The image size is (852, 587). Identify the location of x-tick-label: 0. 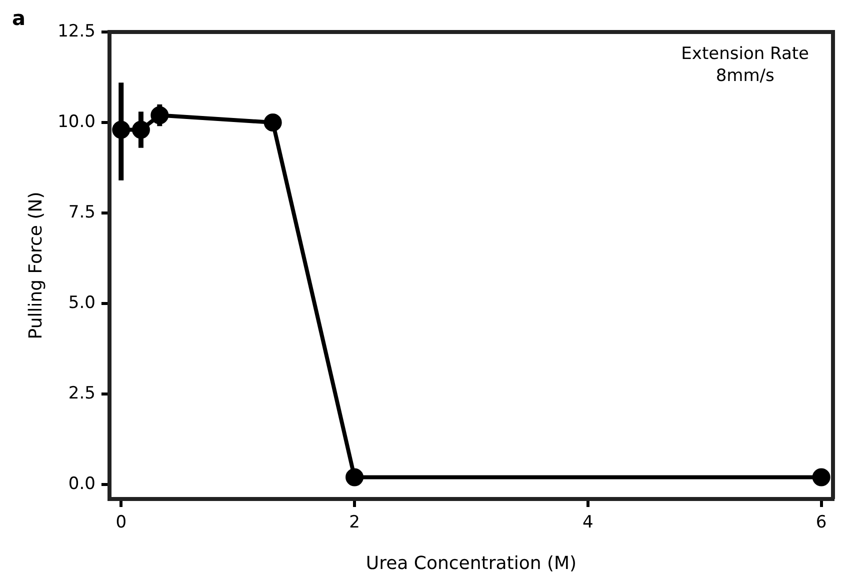
(121, 522).